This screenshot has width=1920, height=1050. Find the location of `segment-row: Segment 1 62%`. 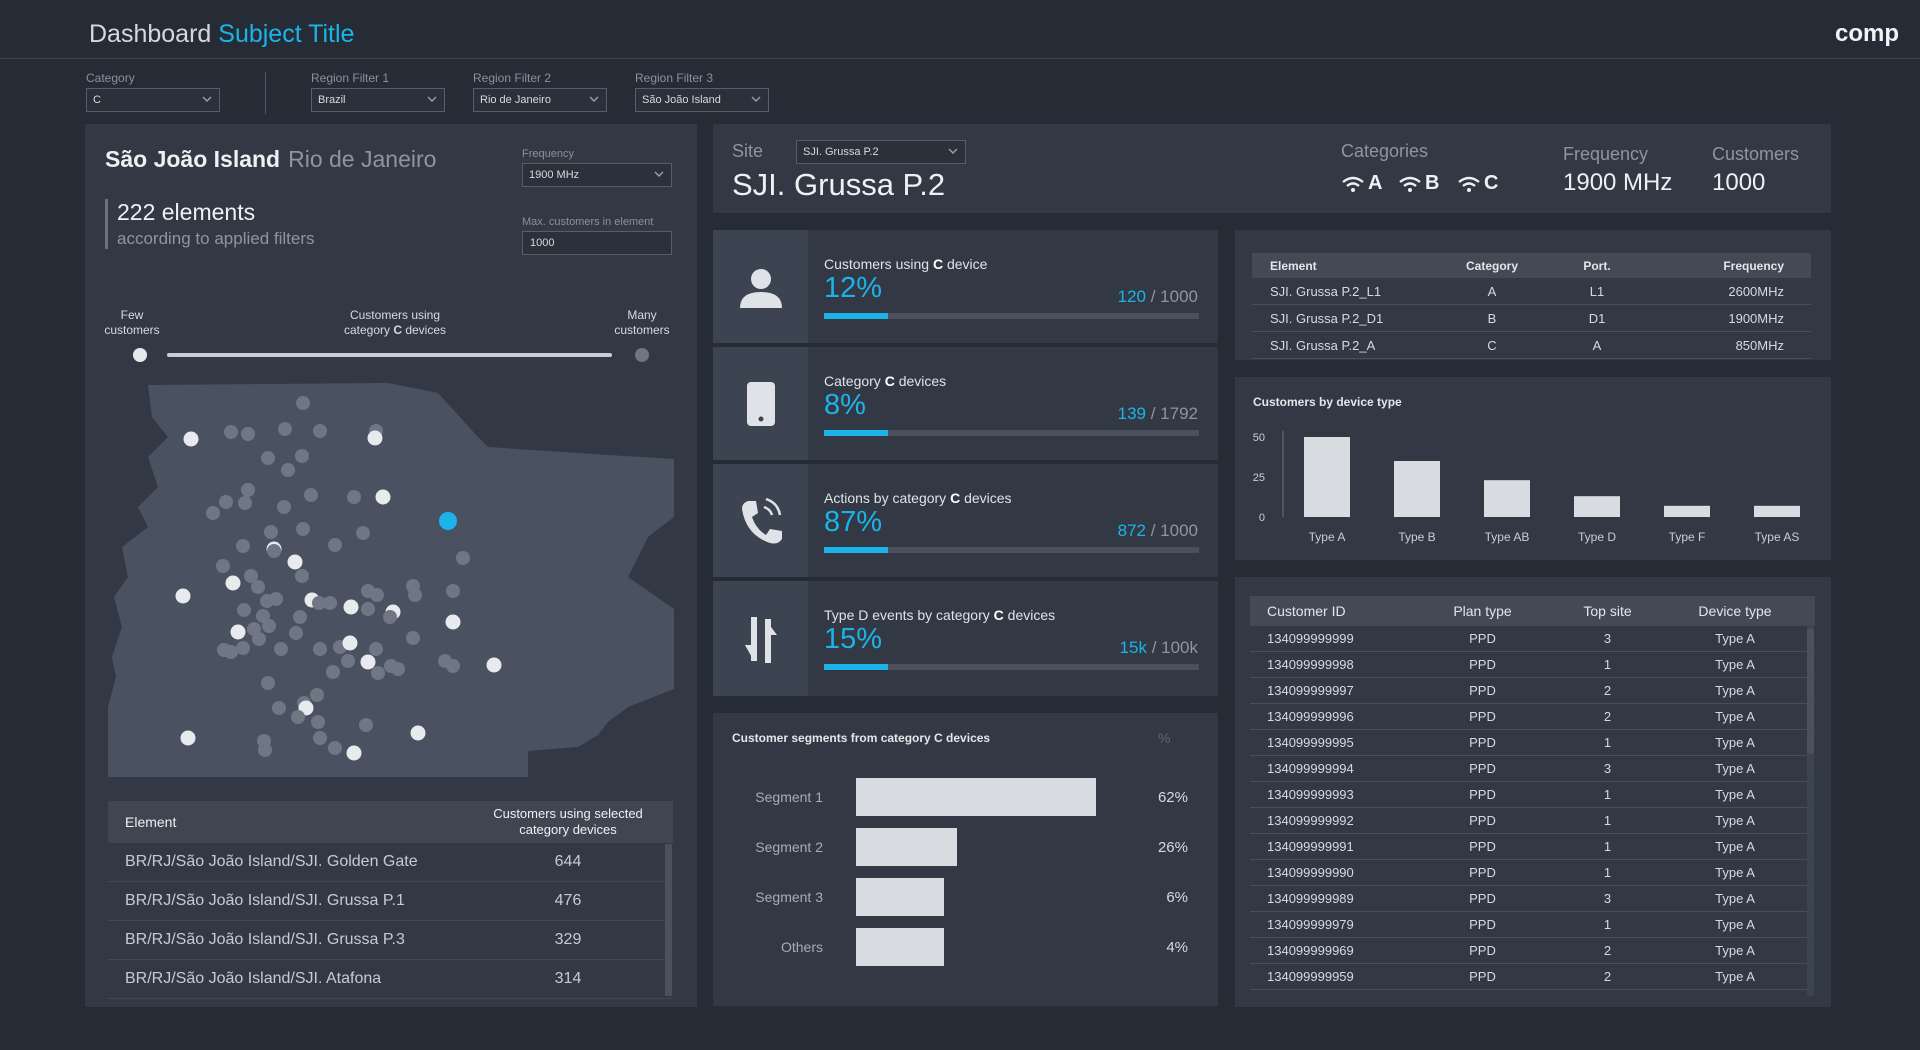

segment-row: Segment 1 62% is located at coordinates (958, 797).